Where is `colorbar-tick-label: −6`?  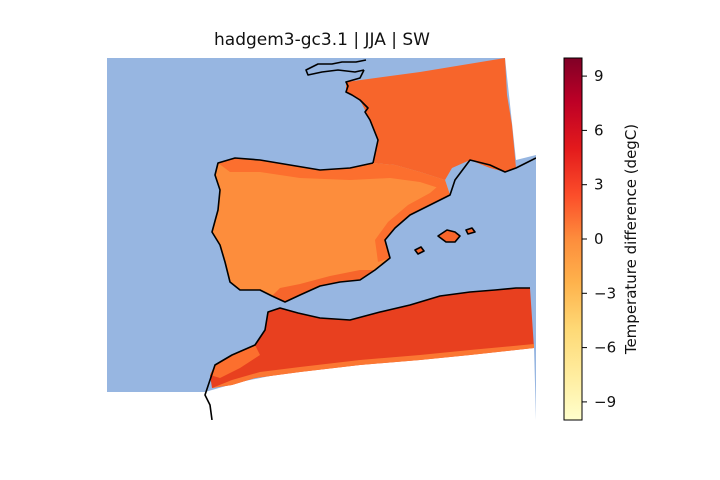 colorbar-tick-label: −6 is located at coordinates (605, 348).